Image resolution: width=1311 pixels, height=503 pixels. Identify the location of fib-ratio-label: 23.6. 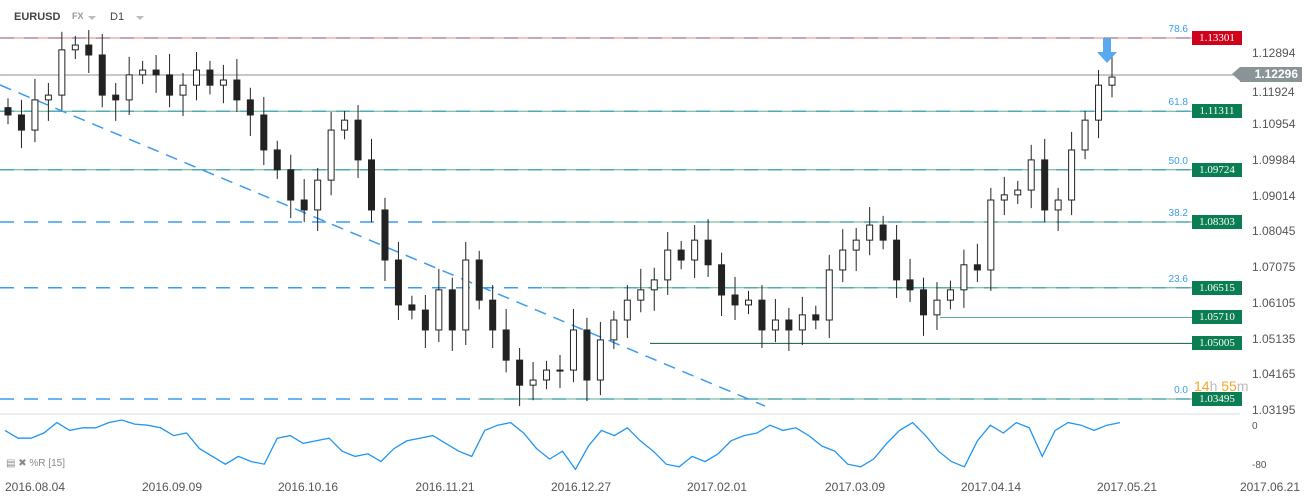
(1178, 279).